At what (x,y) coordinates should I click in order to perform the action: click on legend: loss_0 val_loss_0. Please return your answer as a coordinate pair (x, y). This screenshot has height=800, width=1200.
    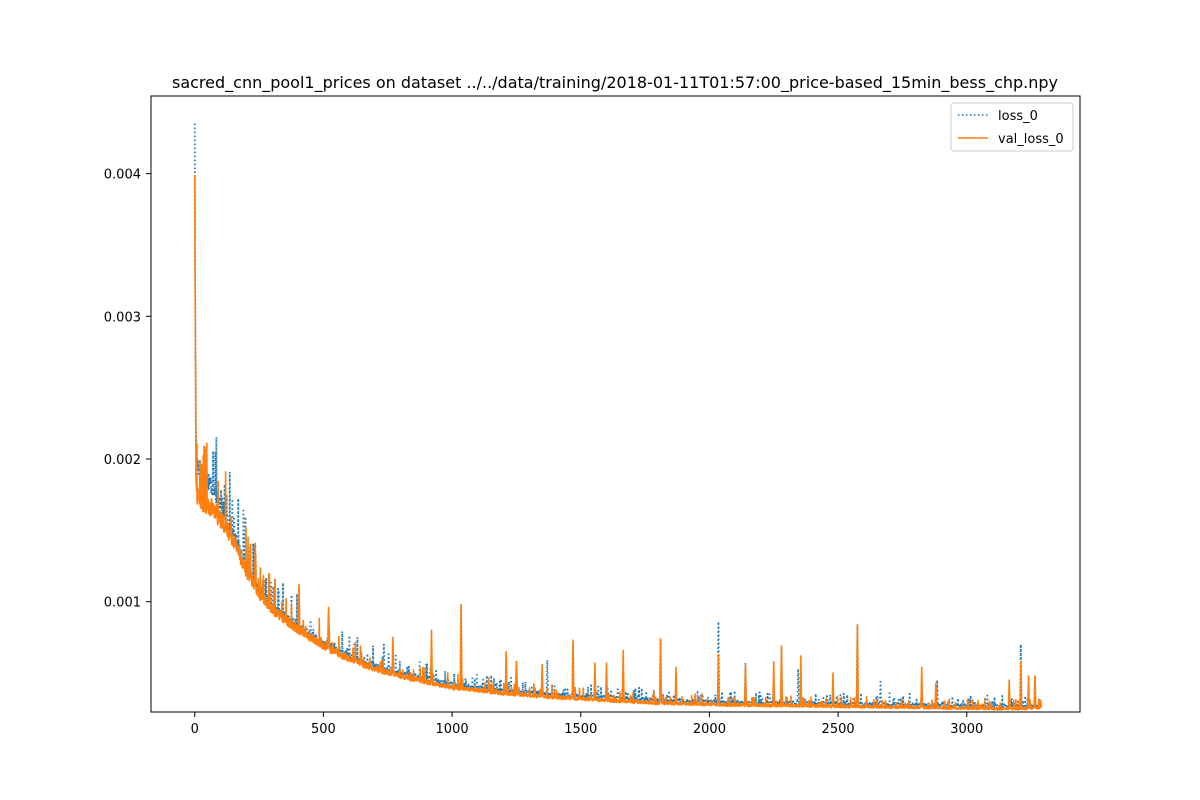
    Looking at the image, I should click on (1012, 127).